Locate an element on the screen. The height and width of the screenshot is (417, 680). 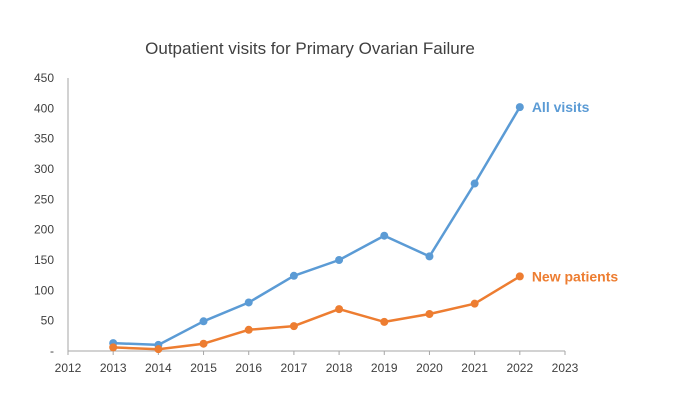
y-tick-label: - is located at coordinates (52, 351).